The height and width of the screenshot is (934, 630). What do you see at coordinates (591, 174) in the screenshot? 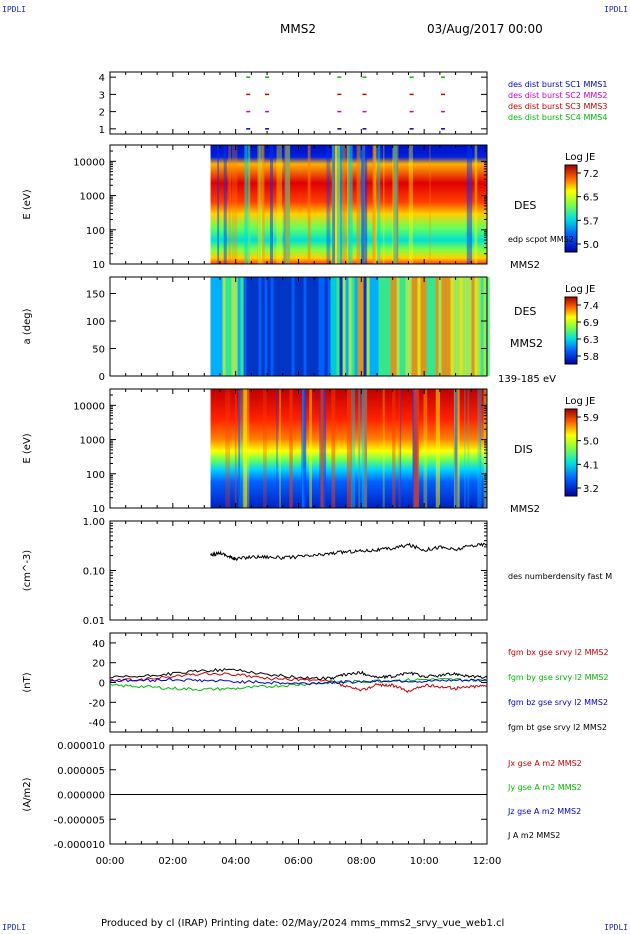
I see `colorbar-tick-label: 7.2` at bounding box center [591, 174].